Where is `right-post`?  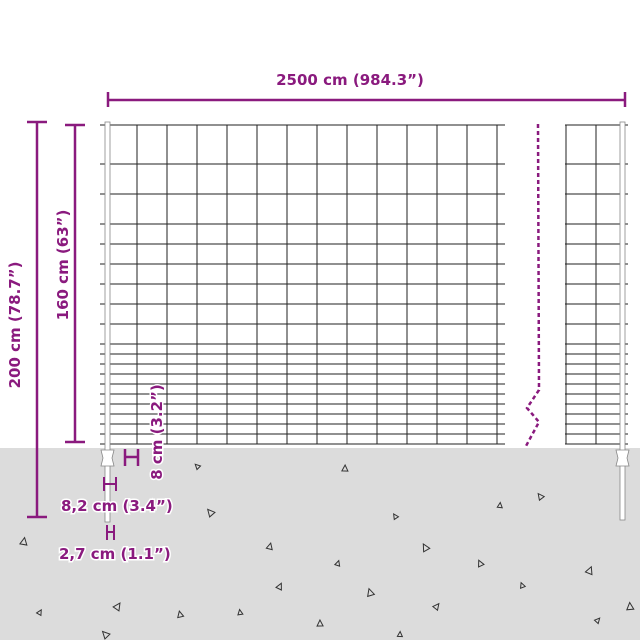 right-post is located at coordinates (622, 321).